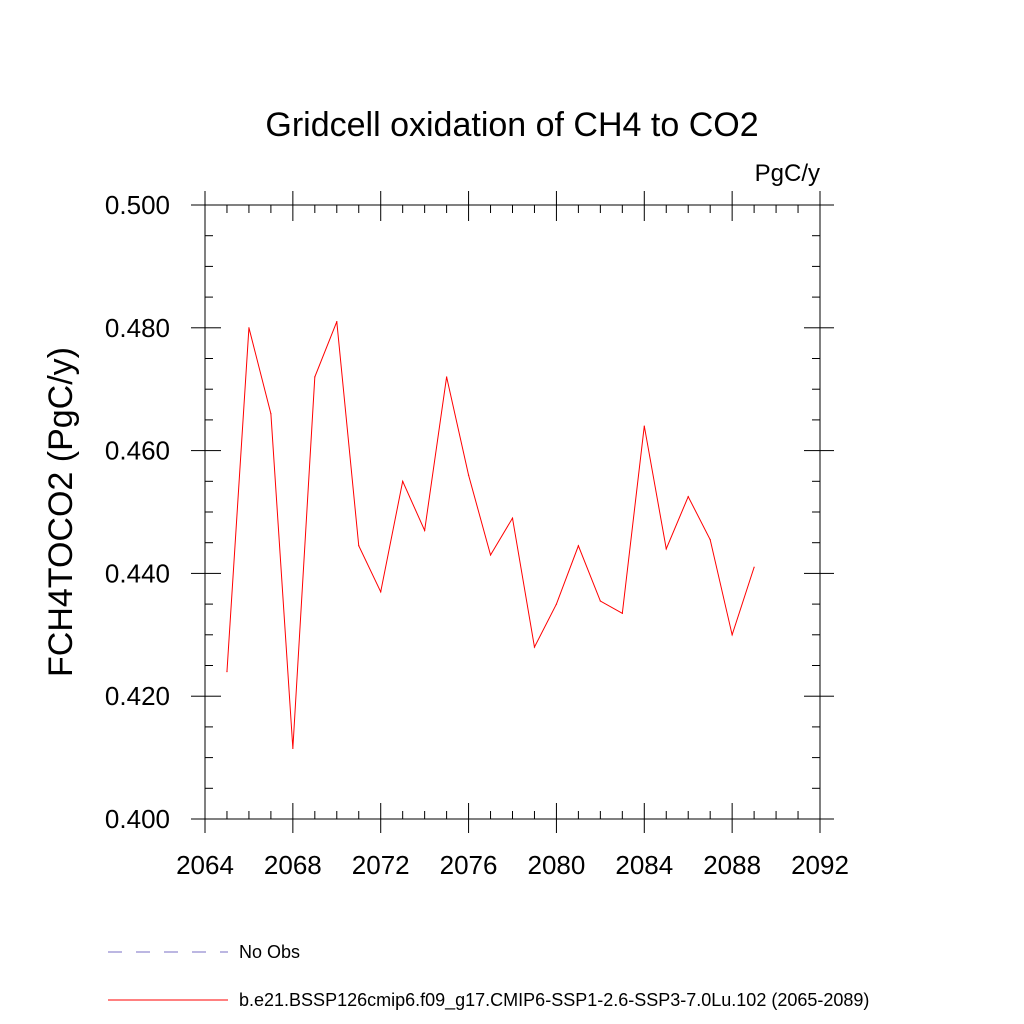  I want to click on y-tick-label: 0.480, so click(137, 328).